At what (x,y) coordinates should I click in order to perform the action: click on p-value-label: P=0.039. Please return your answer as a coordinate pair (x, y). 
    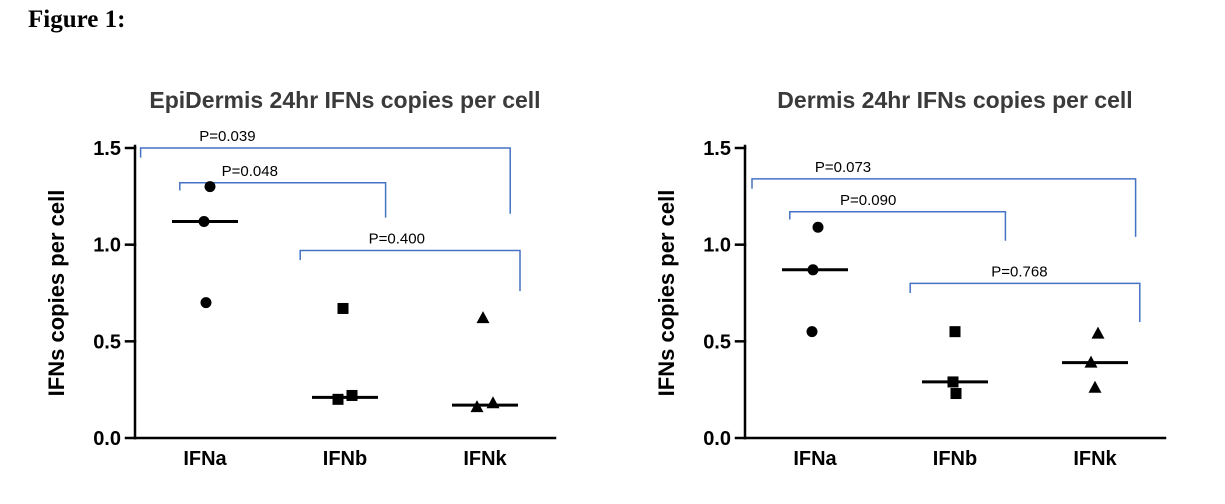
    Looking at the image, I should click on (227, 136).